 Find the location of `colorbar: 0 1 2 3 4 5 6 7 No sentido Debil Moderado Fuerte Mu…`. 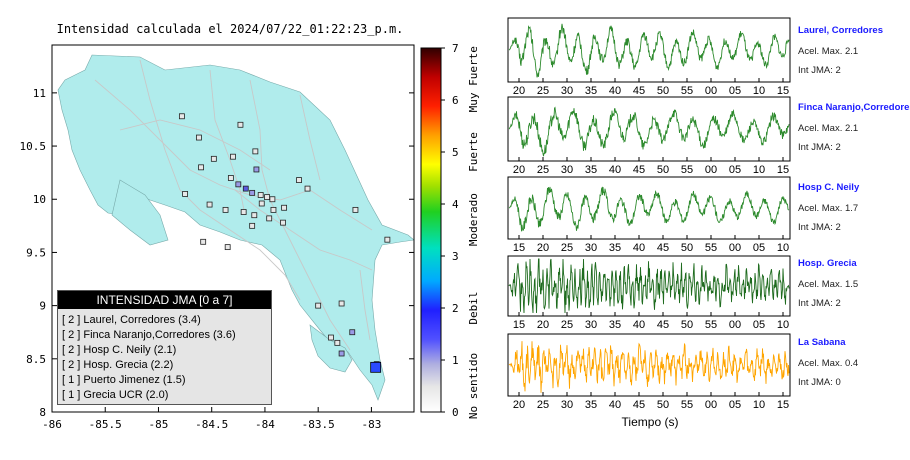

colorbar: 0 1 2 3 4 5 6 7 No sentido Debil Moderado Fuerte Mu… is located at coordinates (450, 230).